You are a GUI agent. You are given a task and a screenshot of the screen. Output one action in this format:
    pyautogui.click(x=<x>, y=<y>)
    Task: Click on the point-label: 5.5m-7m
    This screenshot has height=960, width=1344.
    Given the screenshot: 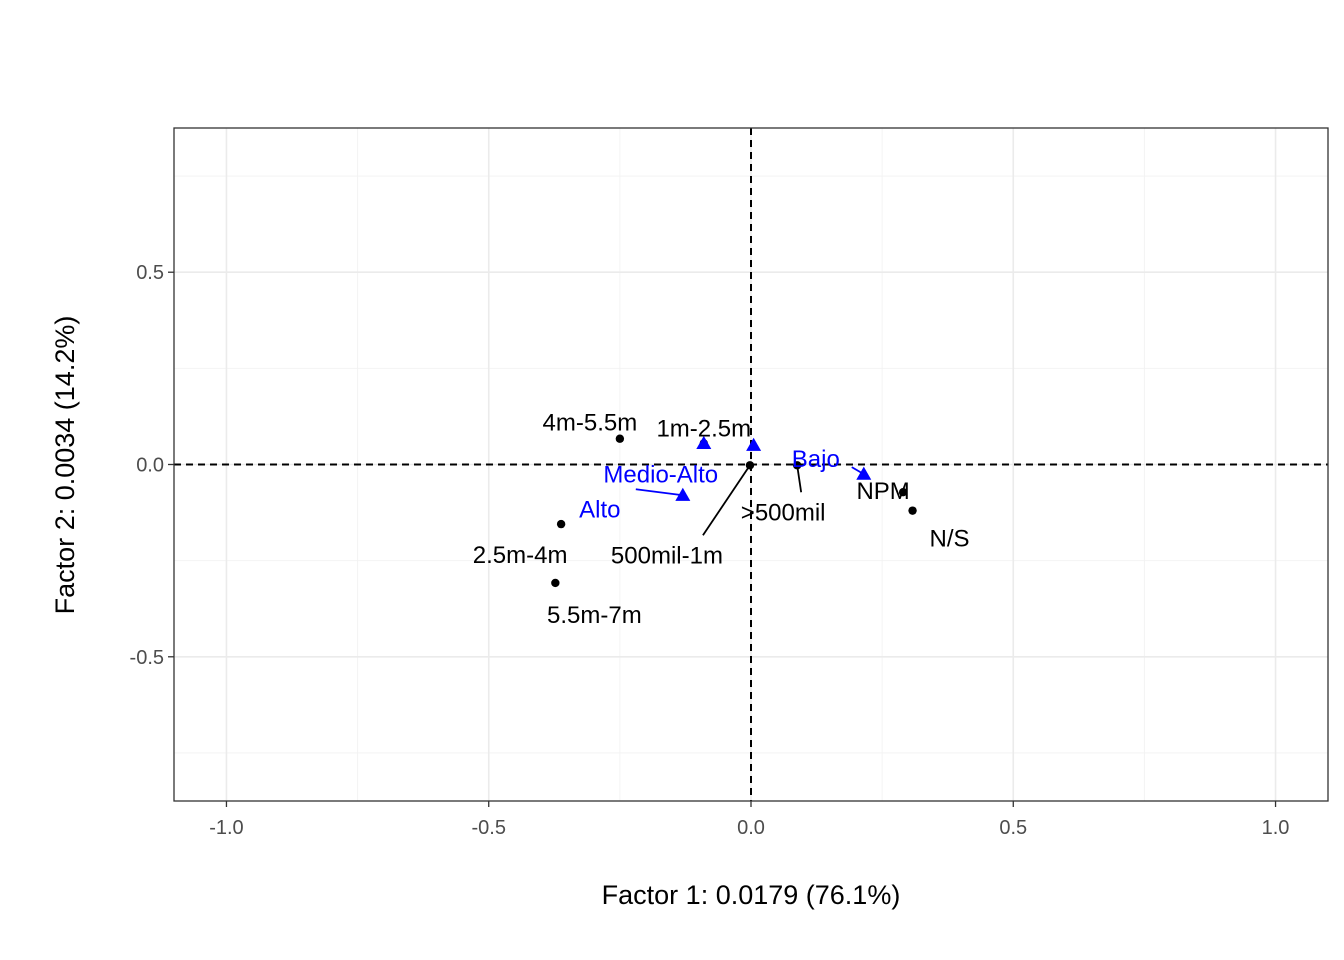 What is the action you would take?
    pyautogui.click(x=594, y=615)
    